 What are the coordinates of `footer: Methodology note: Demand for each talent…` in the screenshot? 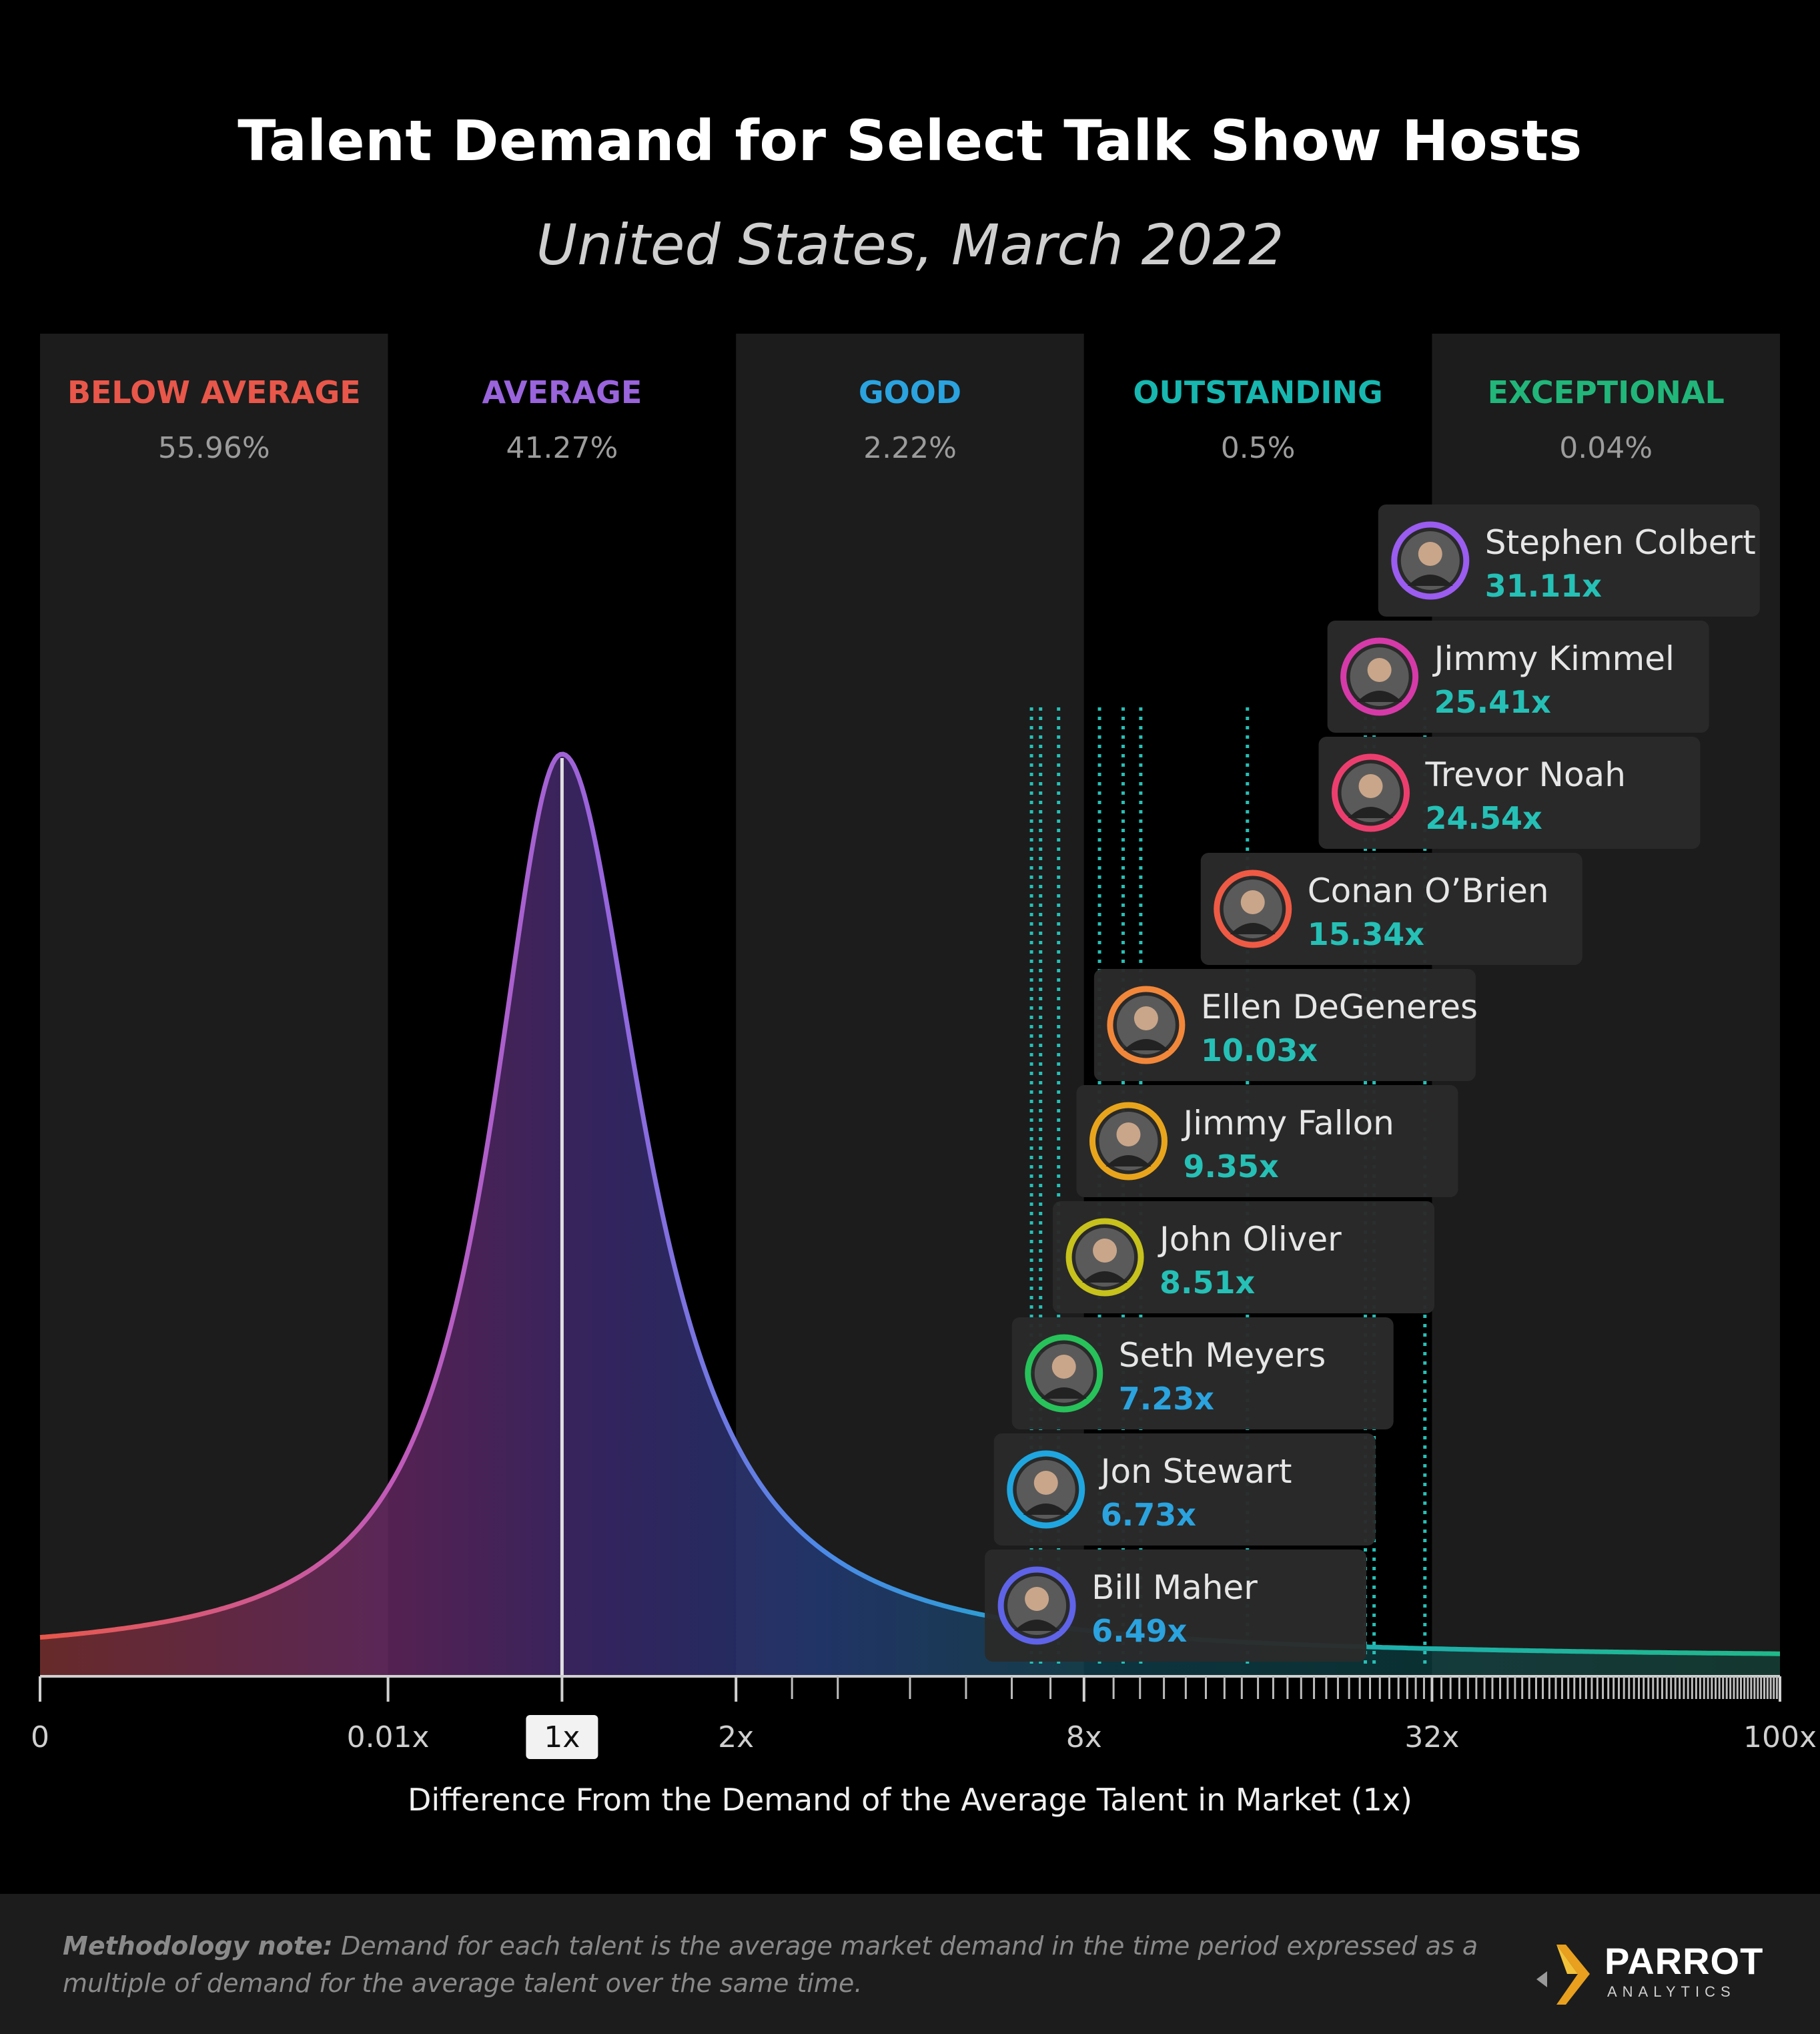 It's located at (910, 1964).